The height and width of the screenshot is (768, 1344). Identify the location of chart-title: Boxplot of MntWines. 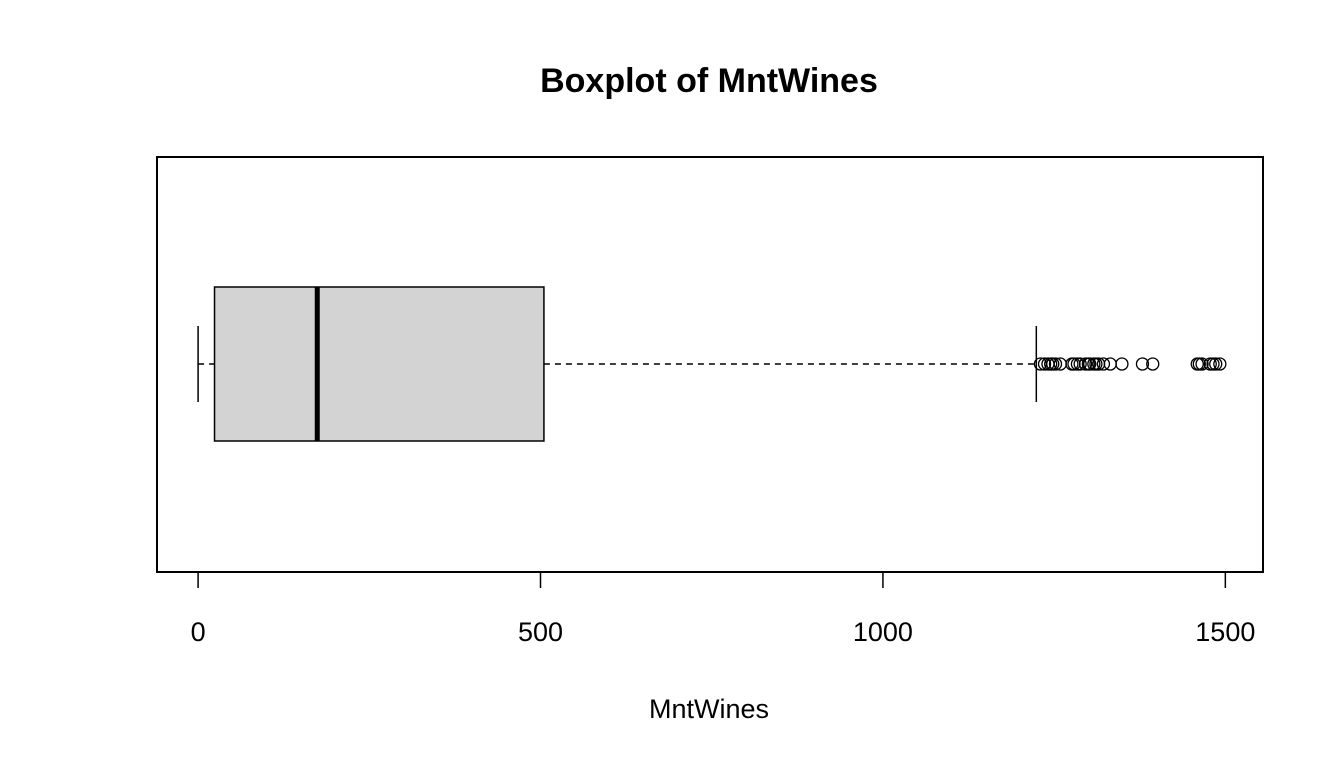
(709, 81).